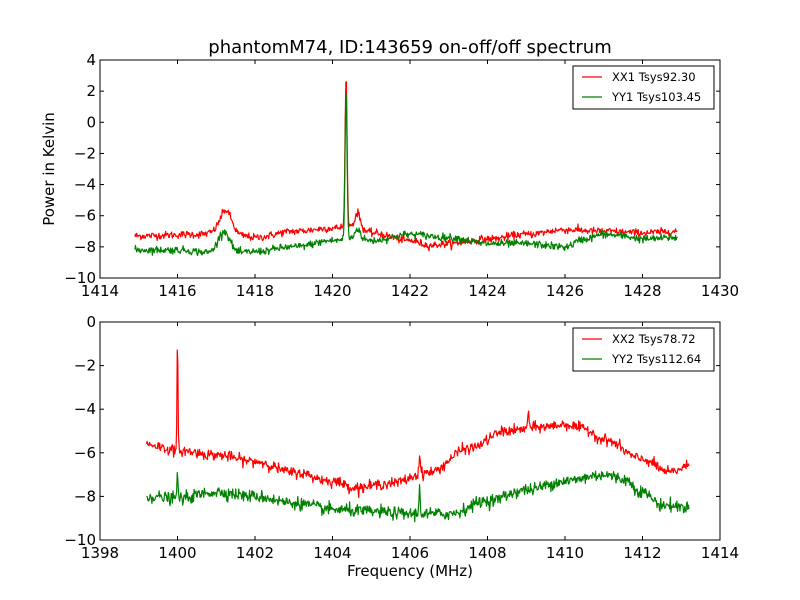 Image resolution: width=800 pixels, height=600 pixels. I want to click on lower-legend: XX2 Tsys78.72 YY2 Tsys112.64, so click(643, 349).